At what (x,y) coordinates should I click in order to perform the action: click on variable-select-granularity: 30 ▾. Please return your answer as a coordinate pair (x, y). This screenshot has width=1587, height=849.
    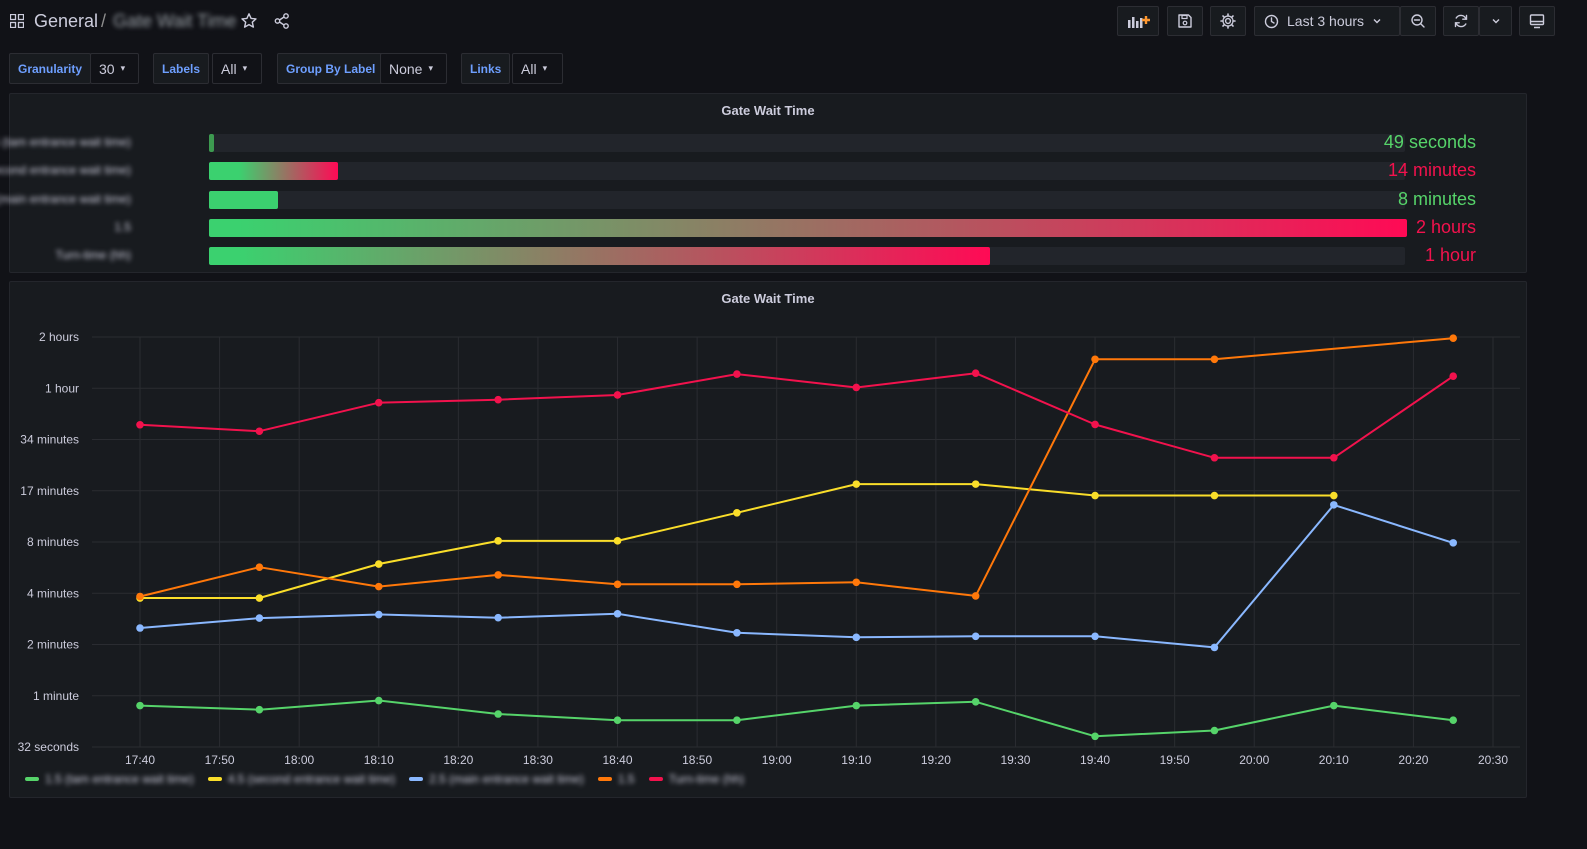
    Looking at the image, I should click on (114, 68).